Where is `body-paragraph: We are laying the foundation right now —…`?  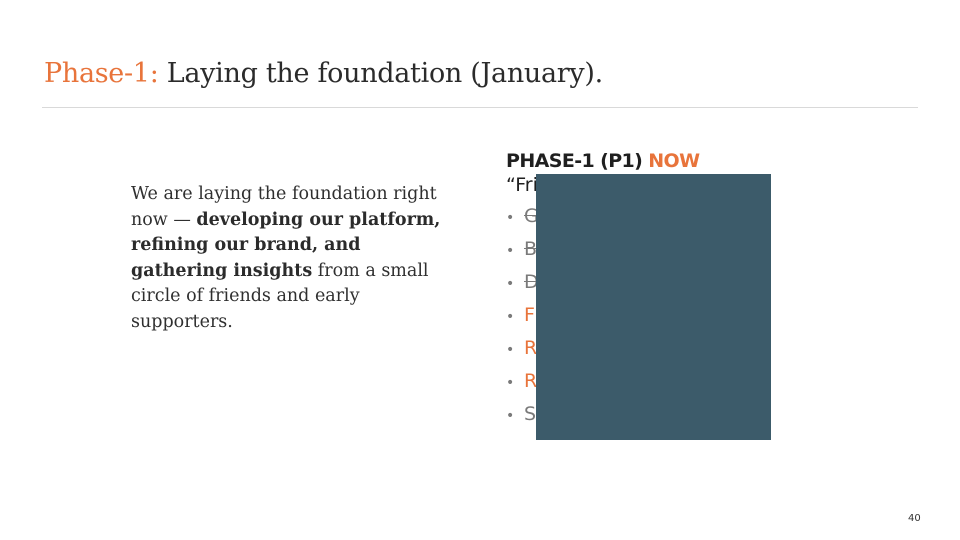
body-paragraph: We are laying the foundation right now —… is located at coordinates (291, 258).